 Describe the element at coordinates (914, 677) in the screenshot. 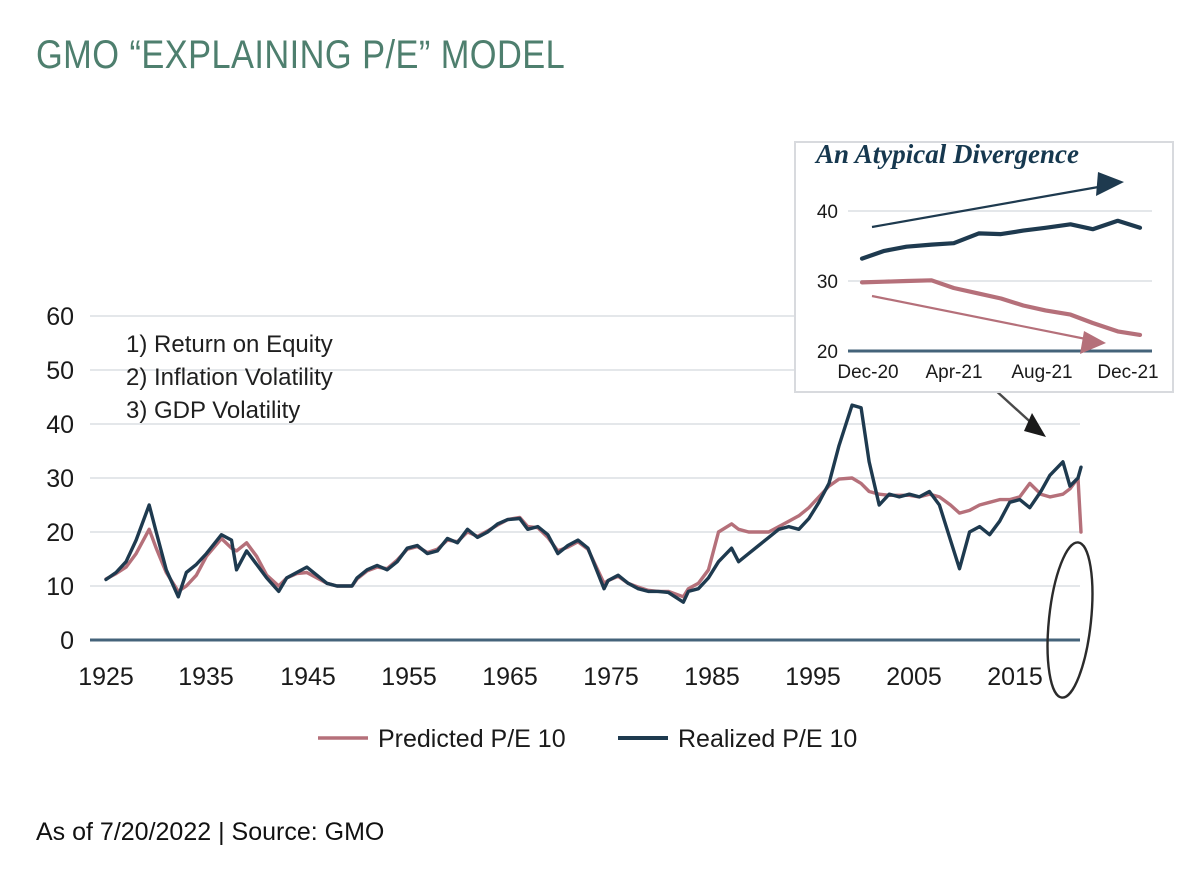

I see `x-tick-2005: 2005` at that location.